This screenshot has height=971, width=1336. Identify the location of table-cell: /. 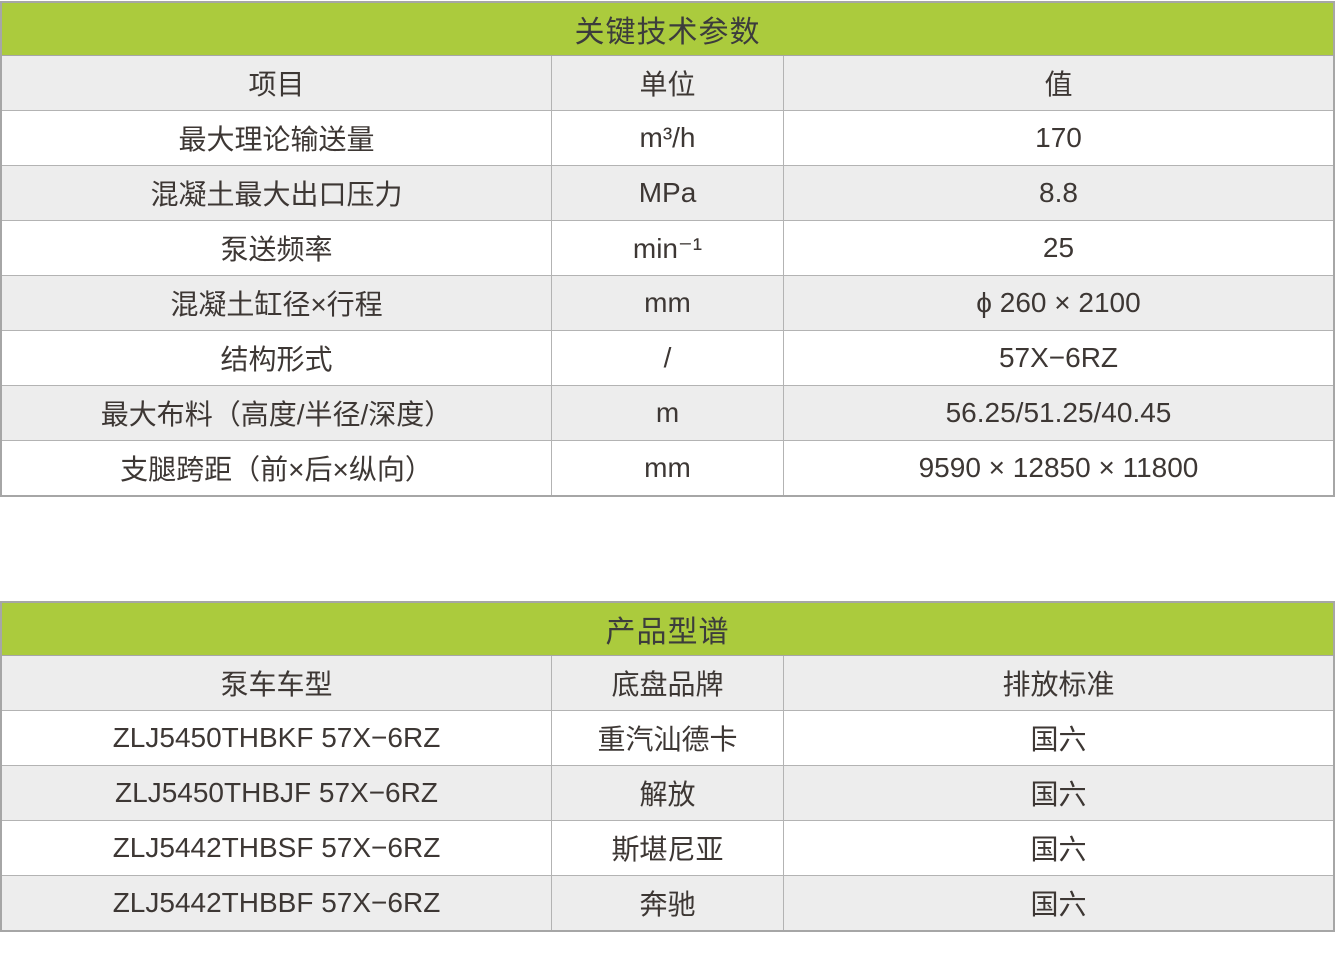
(668, 358).